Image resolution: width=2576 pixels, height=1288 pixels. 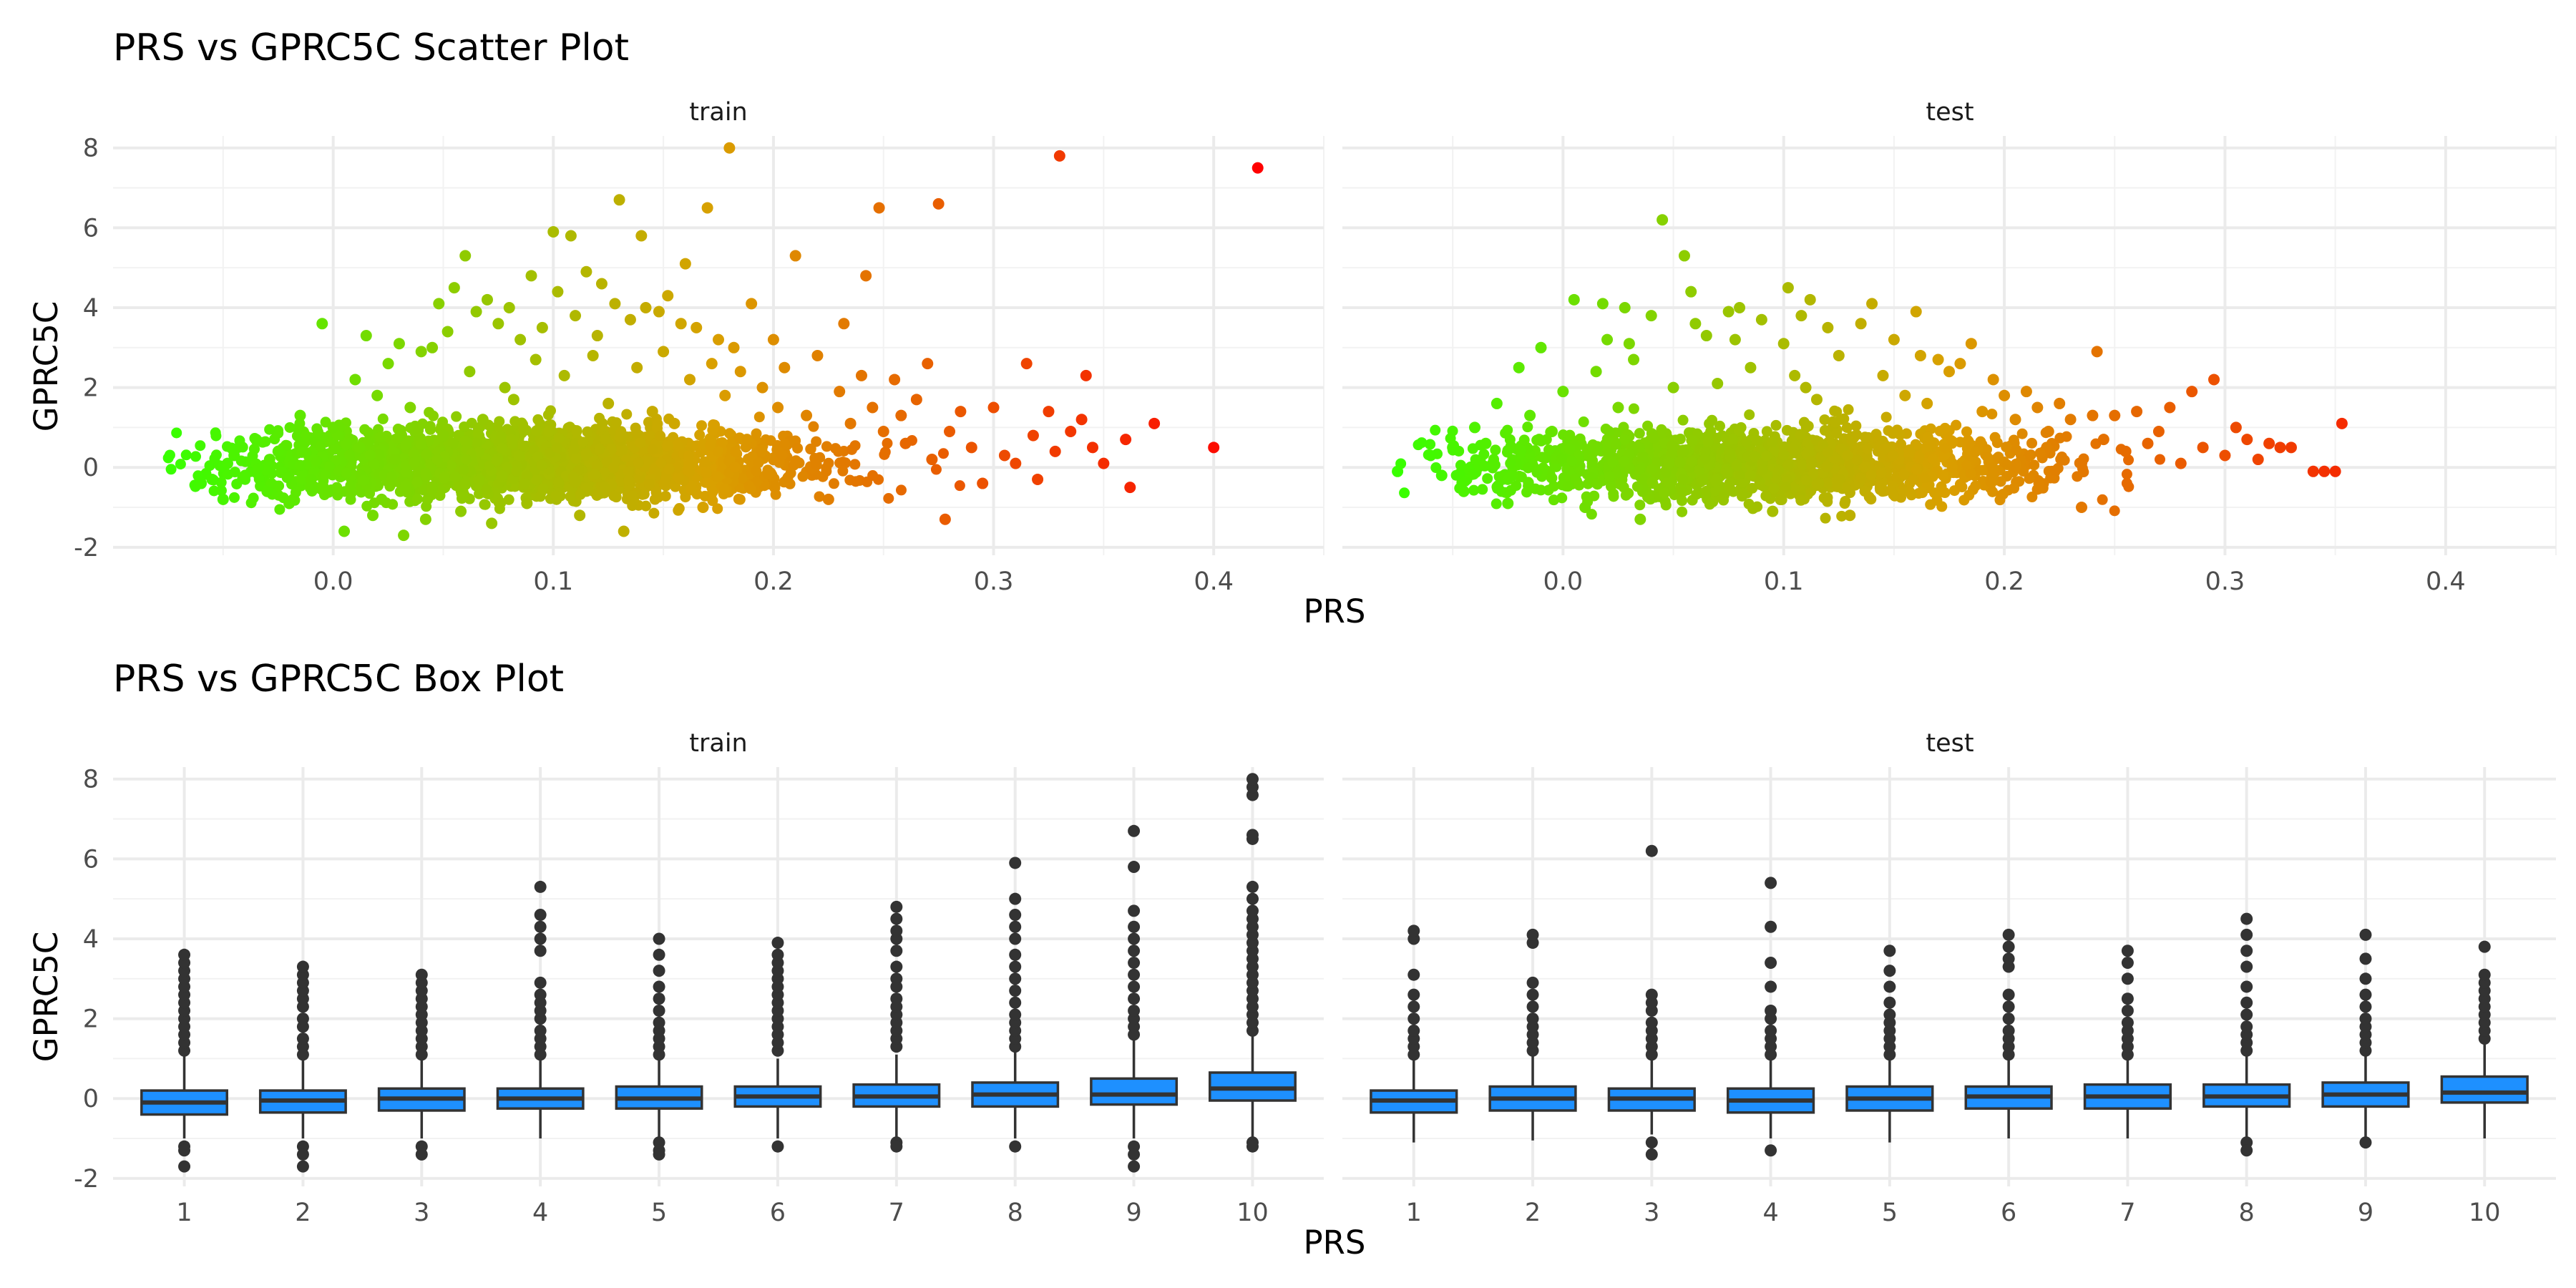 What do you see at coordinates (718, 112) in the screenshot?
I see `scatter-strip-train: train` at bounding box center [718, 112].